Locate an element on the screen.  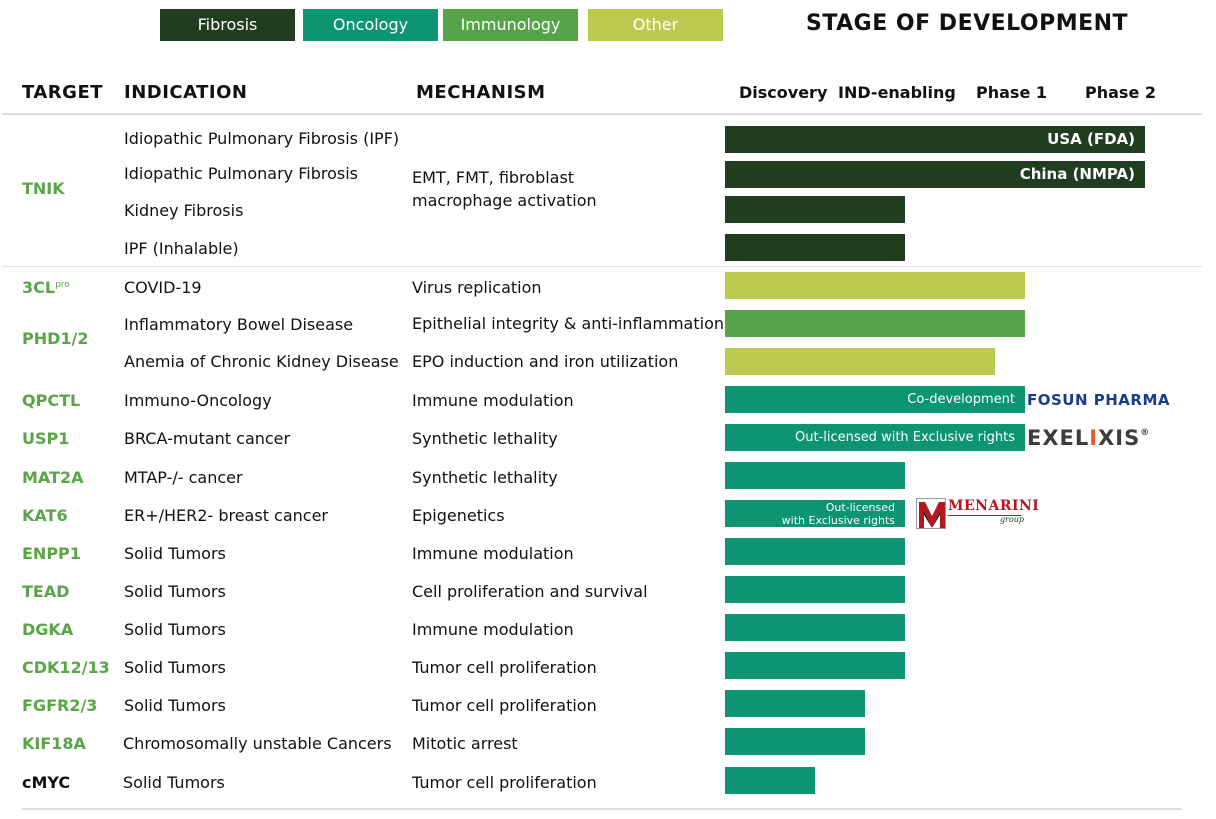
mechanism-enpp1: Immune modulation is located at coordinates (493, 553).